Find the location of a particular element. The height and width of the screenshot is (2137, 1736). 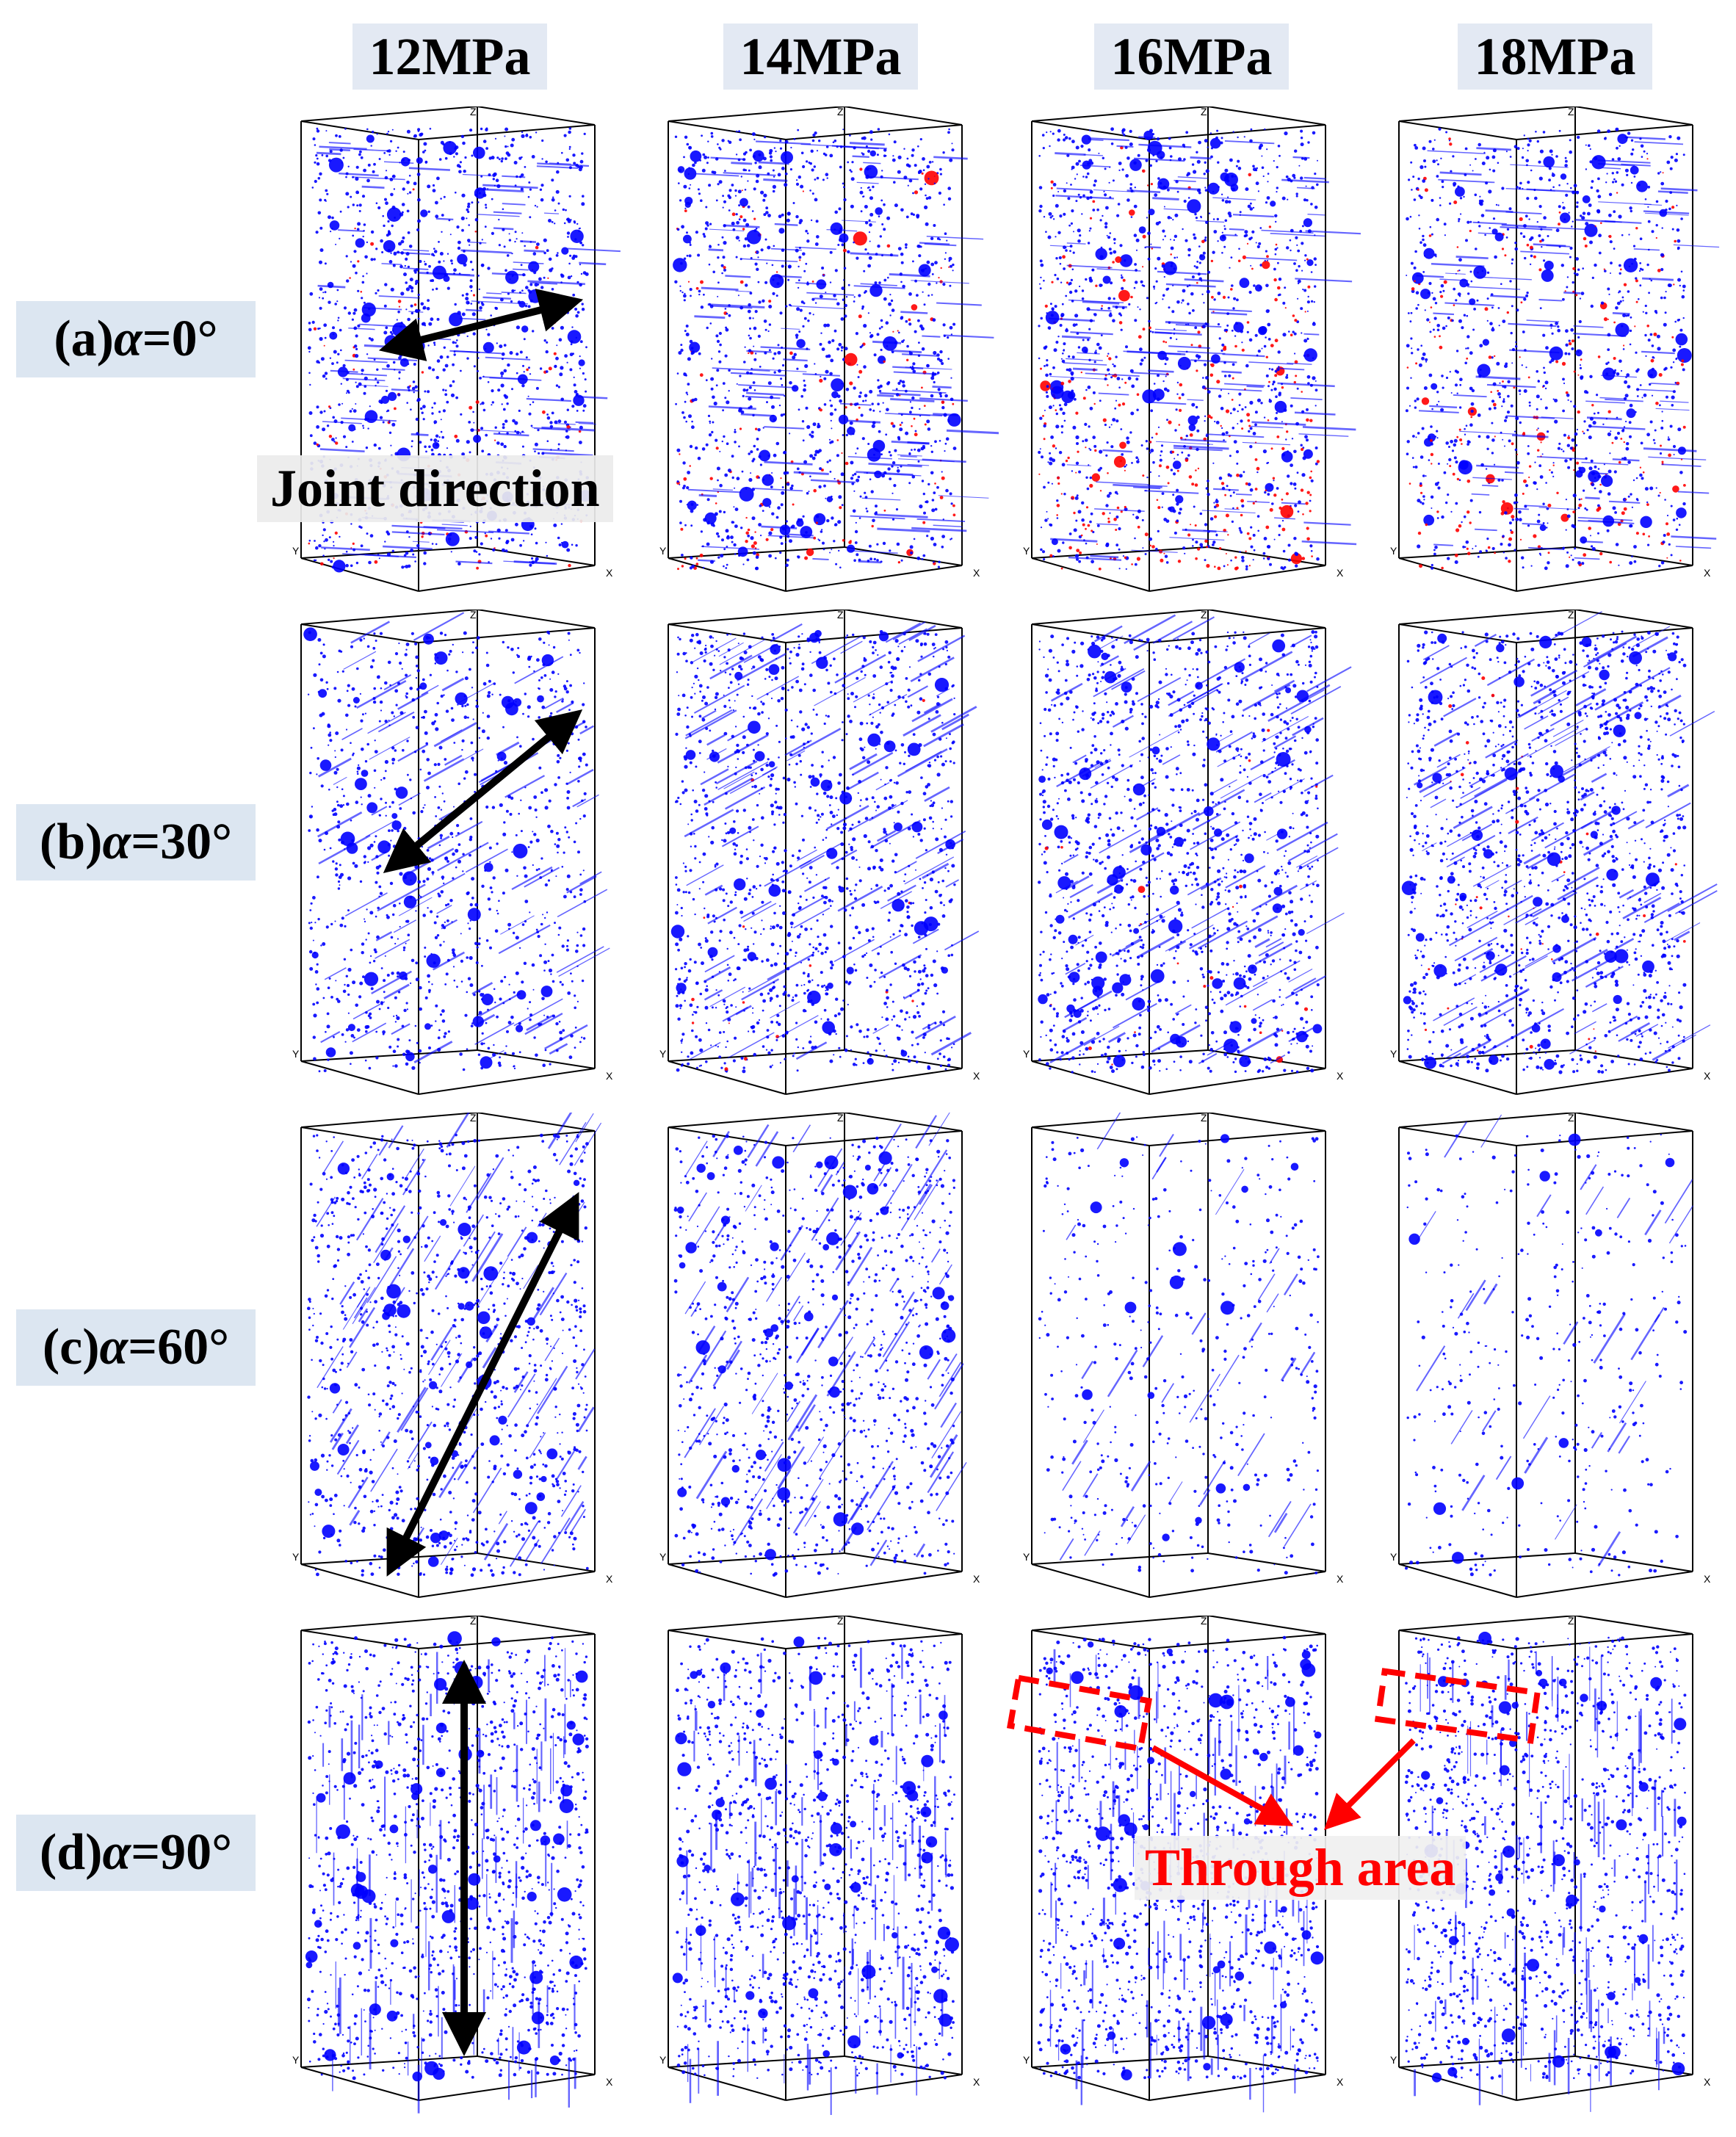

row-c-prefix: (c) is located at coordinates (71, 1347).